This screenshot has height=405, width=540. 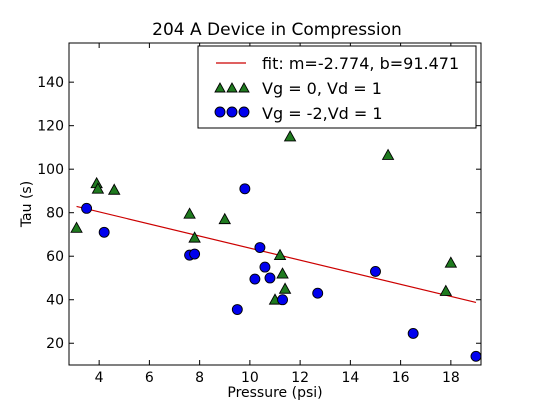 I want to click on x-tick-label: 14, so click(x=350, y=378).